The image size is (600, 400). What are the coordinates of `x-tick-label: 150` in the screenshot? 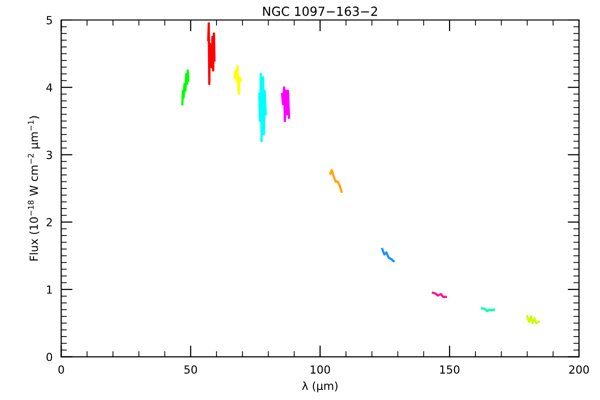 It's located at (450, 369).